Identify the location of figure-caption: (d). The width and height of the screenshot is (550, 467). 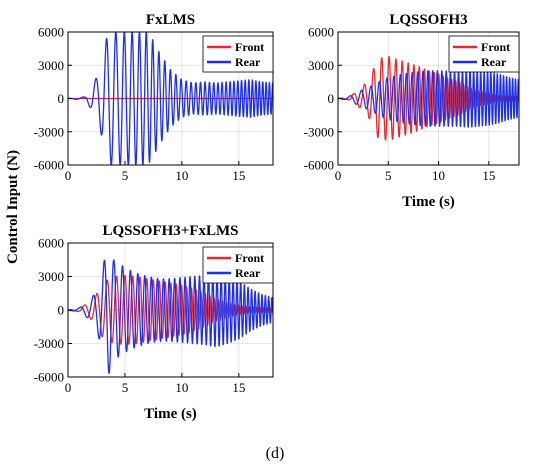
(275, 453).